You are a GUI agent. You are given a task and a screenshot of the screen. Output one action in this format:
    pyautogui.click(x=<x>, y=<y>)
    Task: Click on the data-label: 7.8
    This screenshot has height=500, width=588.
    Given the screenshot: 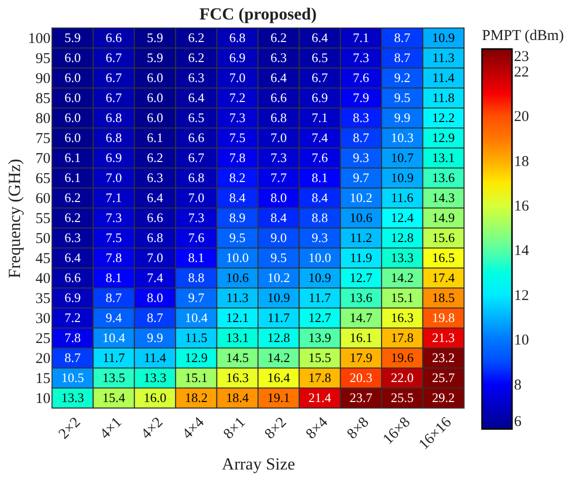 What is the action you would take?
    pyautogui.click(x=237, y=157)
    